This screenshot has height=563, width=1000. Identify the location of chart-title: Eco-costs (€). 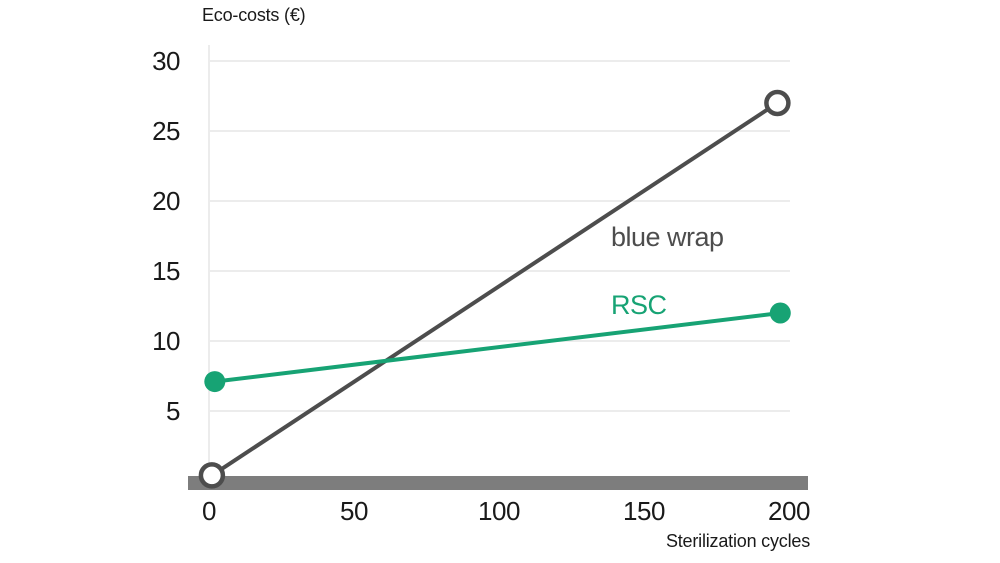
(254, 15).